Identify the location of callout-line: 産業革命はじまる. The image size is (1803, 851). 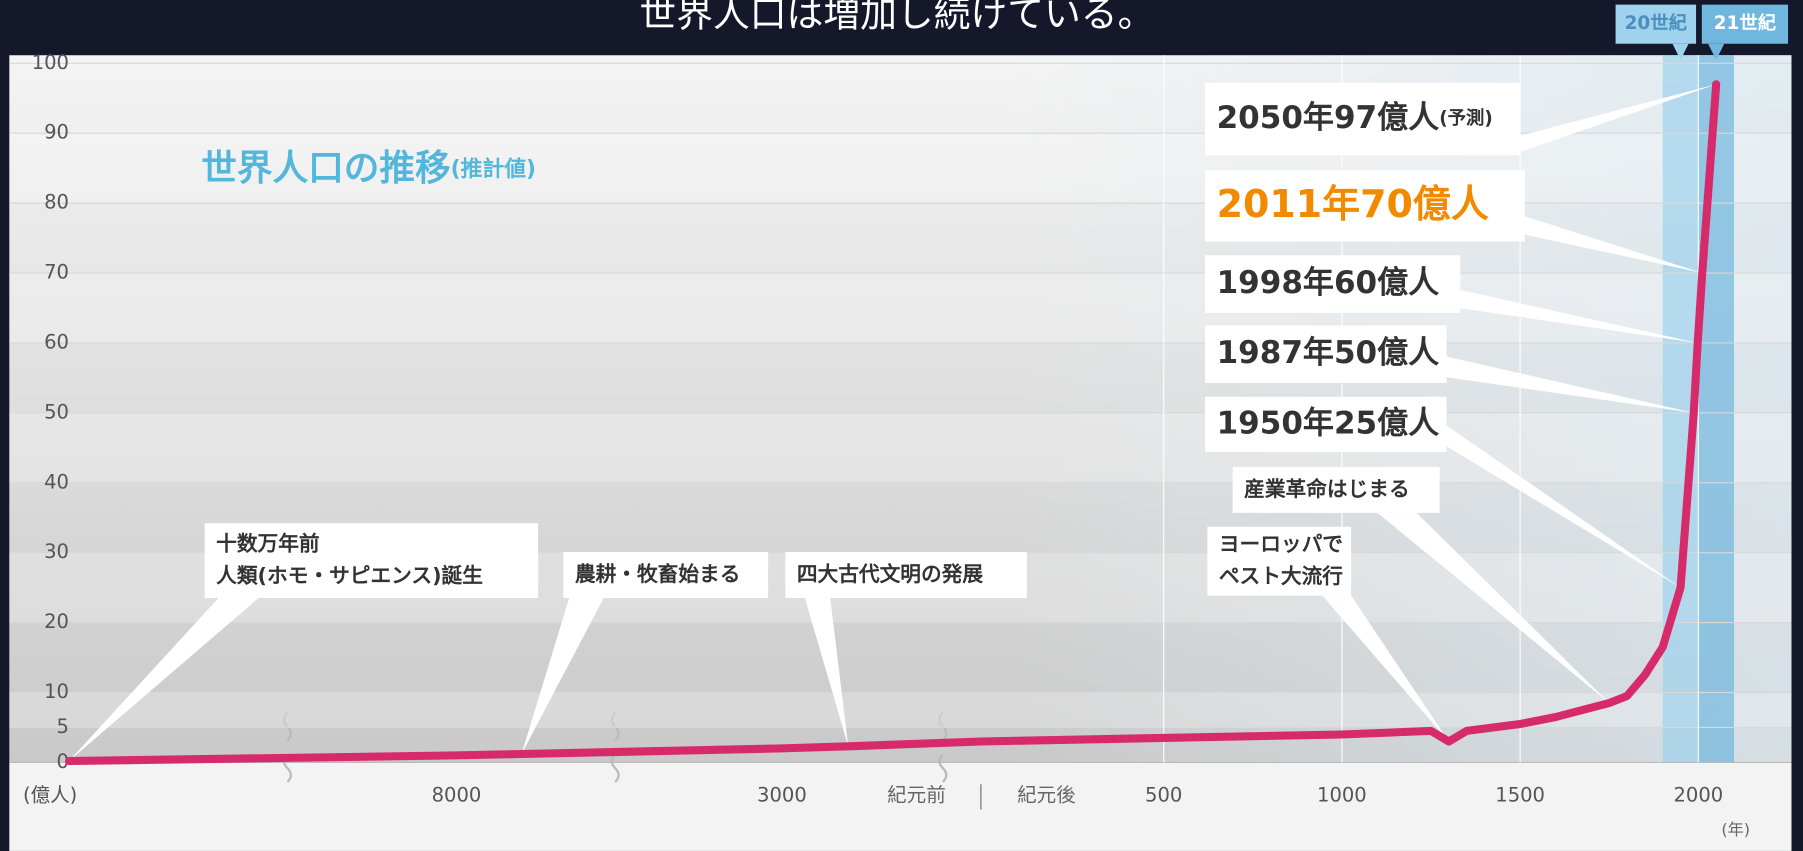
(1327, 489).